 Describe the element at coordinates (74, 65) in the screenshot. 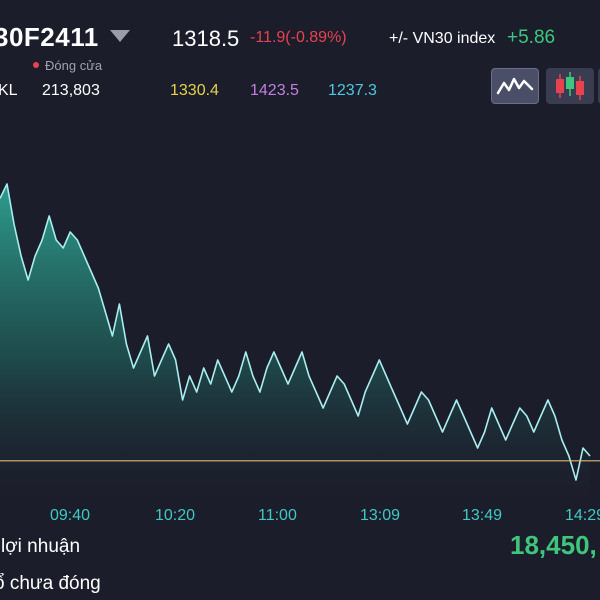

I see `market-status: Đóng cửa` at that location.